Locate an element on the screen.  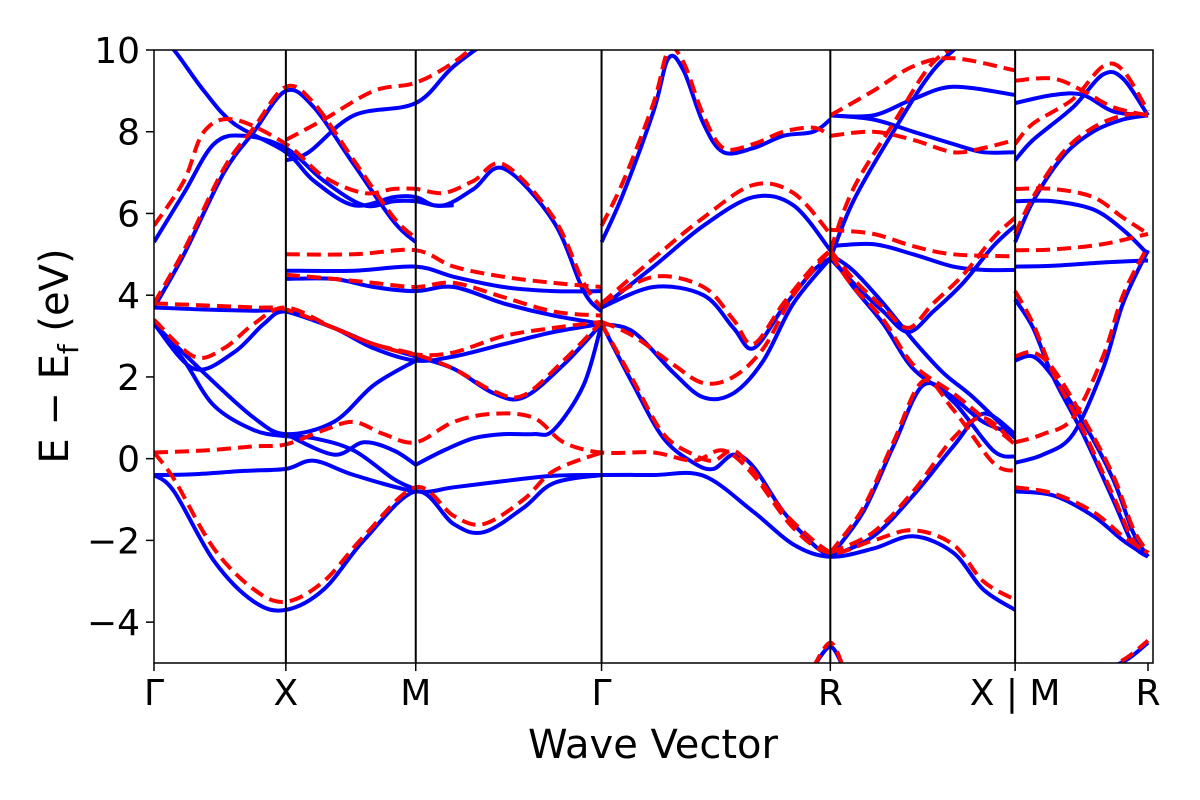
x-tick-label: M is located at coordinates (415, 693).